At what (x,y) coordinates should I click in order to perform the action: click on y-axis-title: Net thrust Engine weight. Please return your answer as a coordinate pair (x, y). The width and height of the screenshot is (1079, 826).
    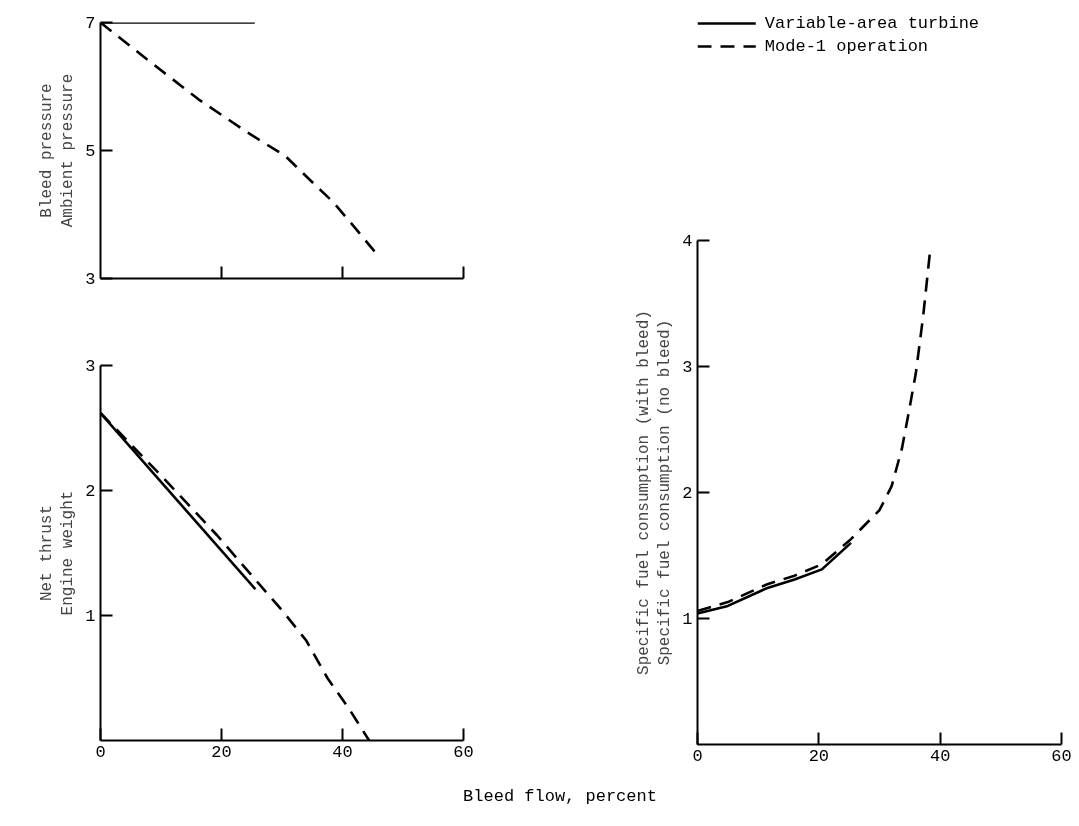
    Looking at the image, I should click on (57, 553).